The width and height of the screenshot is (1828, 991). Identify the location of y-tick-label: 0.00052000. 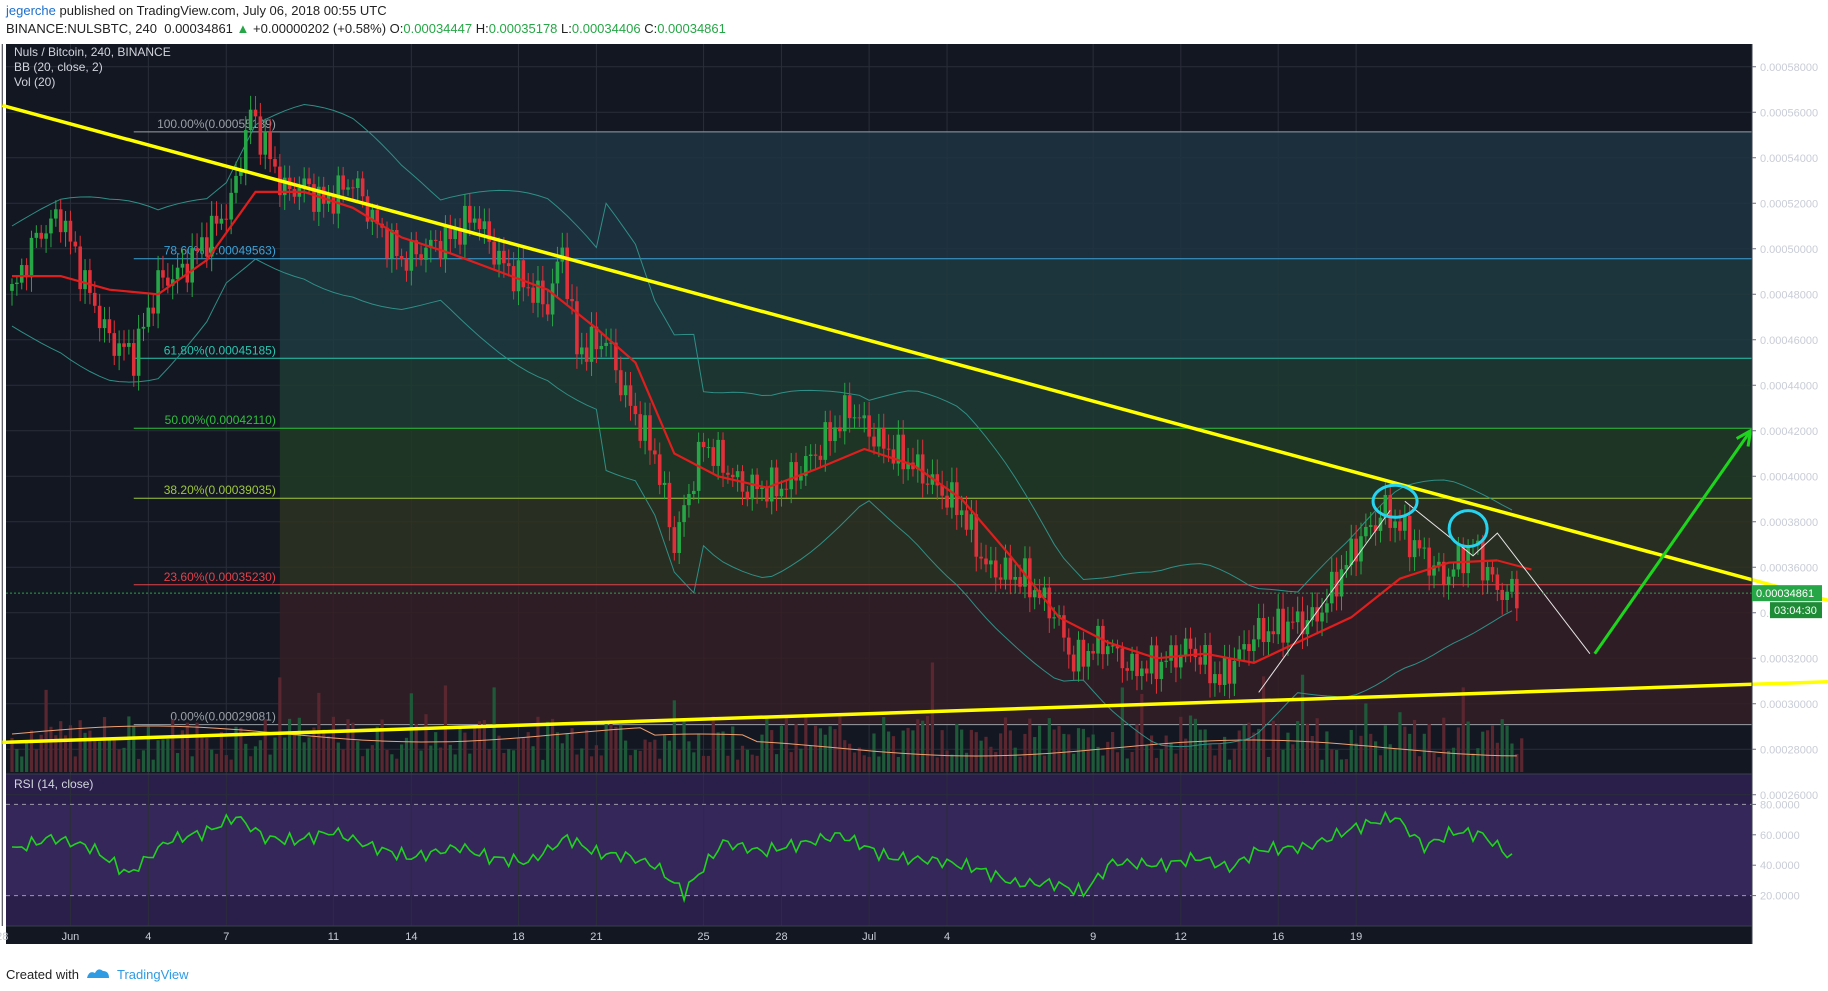
(1789, 204).